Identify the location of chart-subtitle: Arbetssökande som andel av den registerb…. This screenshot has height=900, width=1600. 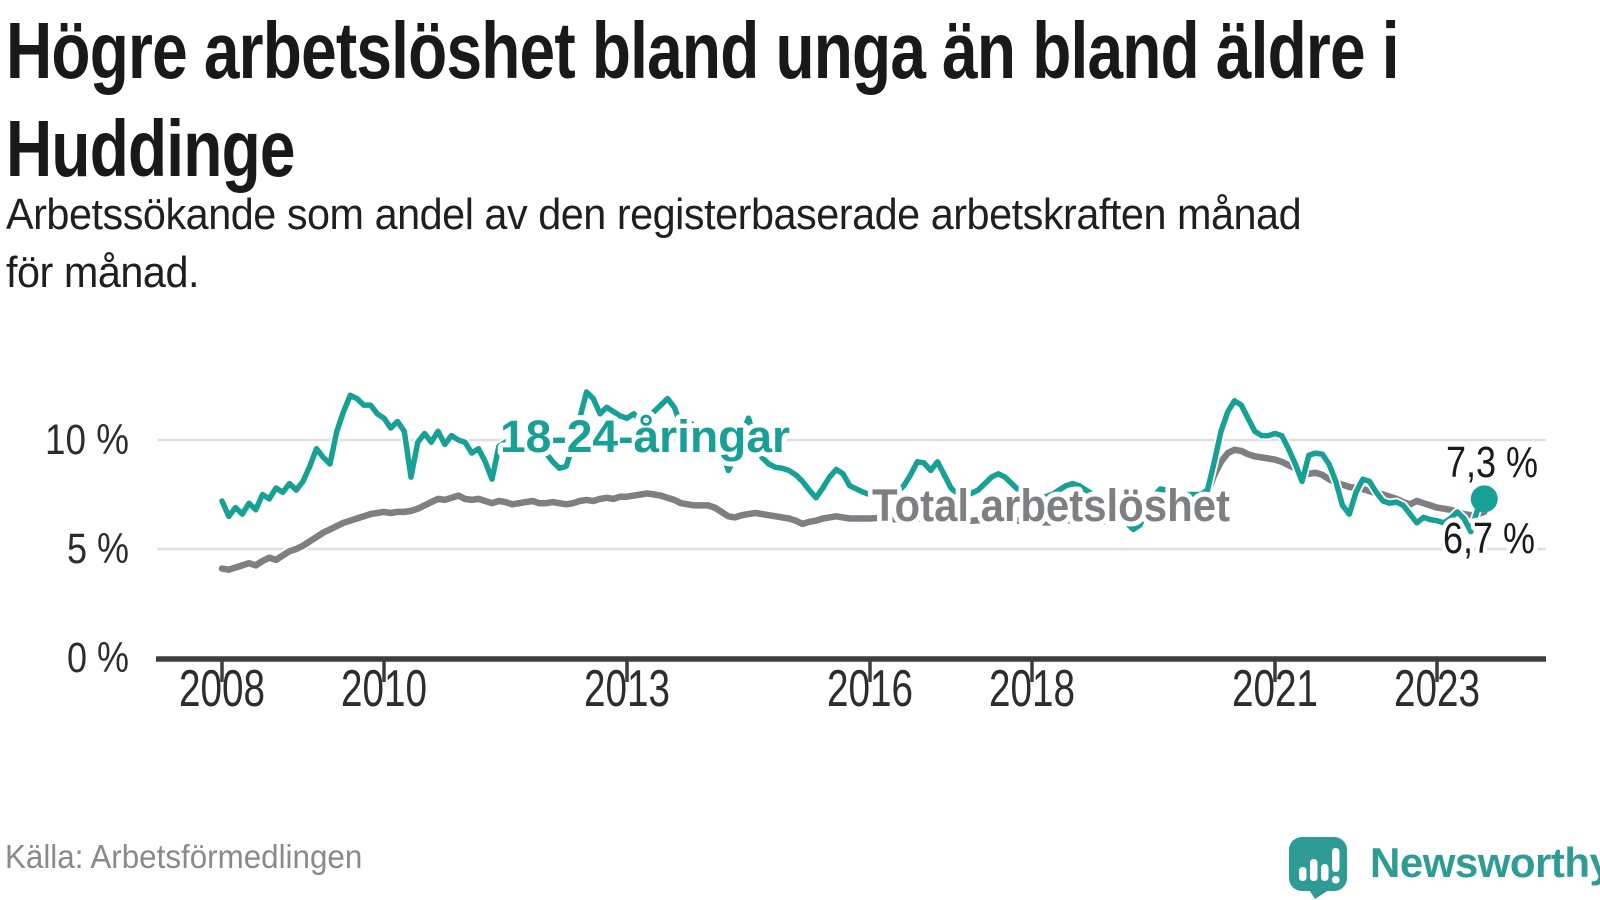
(654, 244).